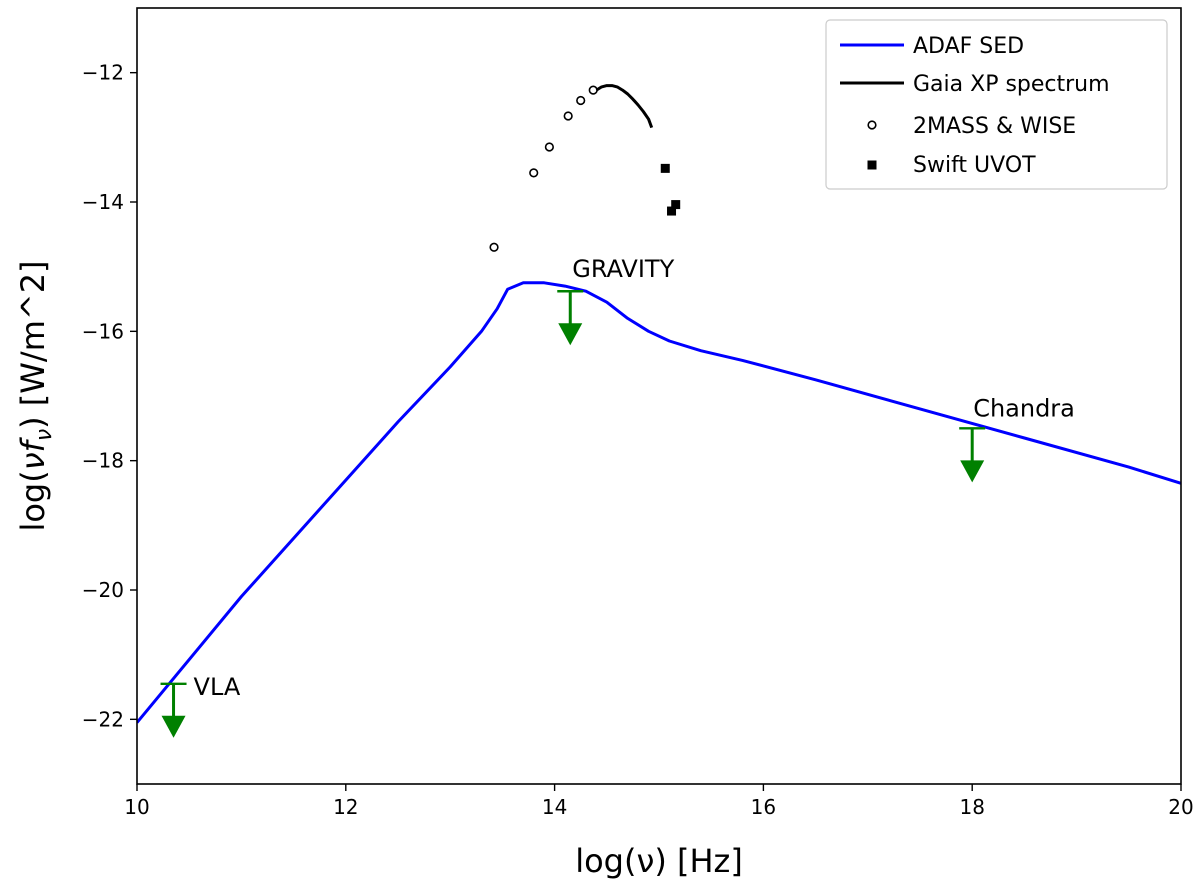 The height and width of the screenshot is (893, 1200). What do you see at coordinates (103, 73) in the screenshot?
I see `y-tick-label: −12` at bounding box center [103, 73].